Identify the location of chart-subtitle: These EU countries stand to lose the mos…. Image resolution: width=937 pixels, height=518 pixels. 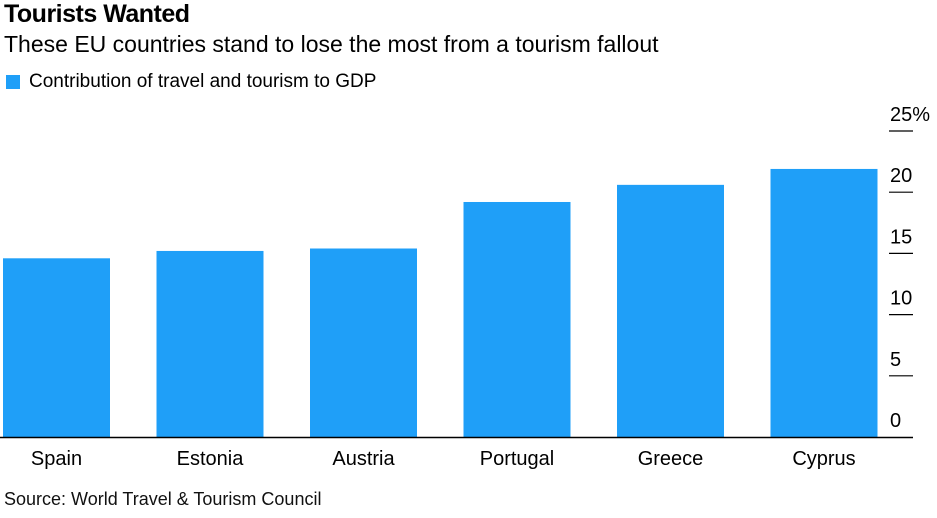
(331, 44).